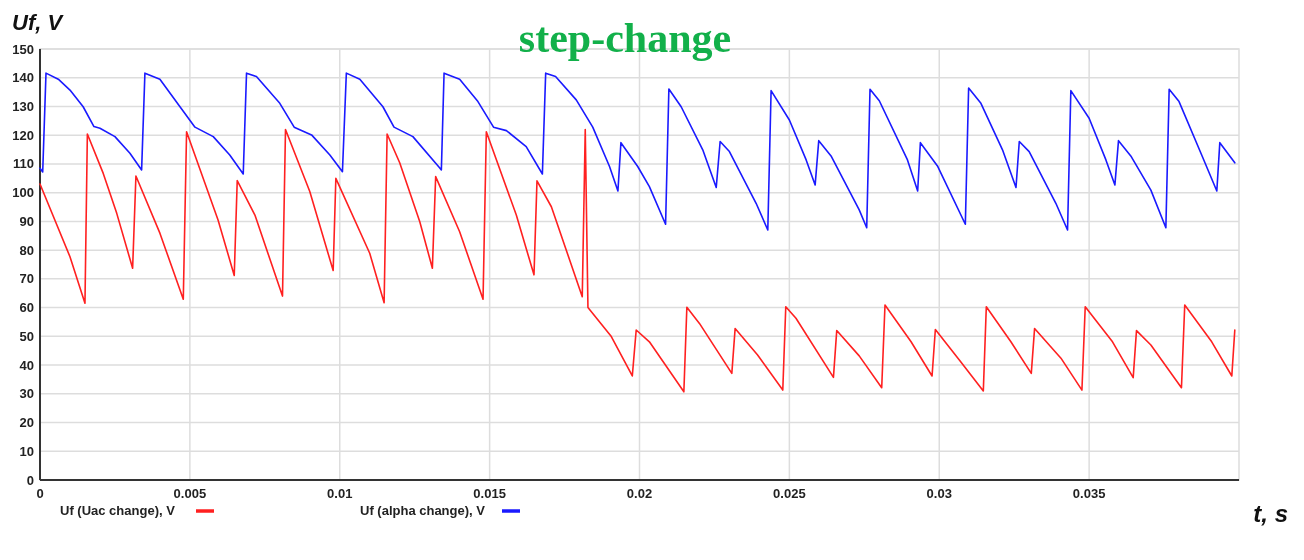 Image resolution: width=1304 pixels, height=560 pixels. Describe the element at coordinates (423, 510) in the screenshot. I see `legend-label: Uf (alpha change), V` at that location.